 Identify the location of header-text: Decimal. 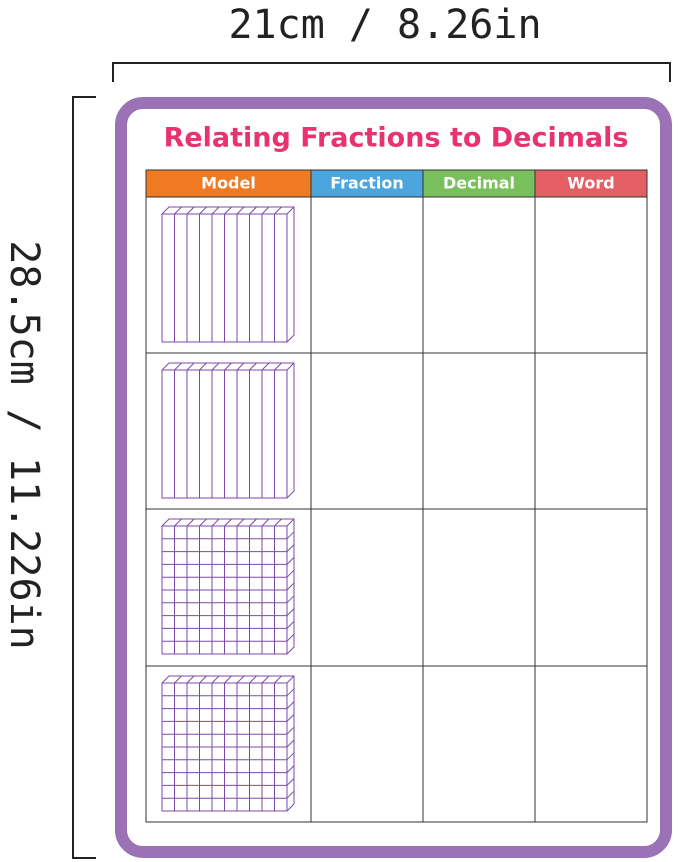
(479, 183).